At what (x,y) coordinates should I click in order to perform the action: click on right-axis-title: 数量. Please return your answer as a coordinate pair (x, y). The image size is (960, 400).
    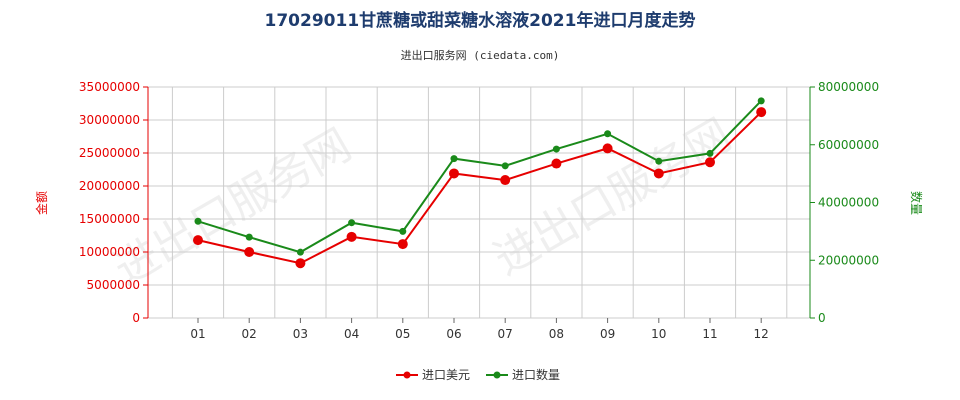
    Looking at the image, I should click on (916, 203).